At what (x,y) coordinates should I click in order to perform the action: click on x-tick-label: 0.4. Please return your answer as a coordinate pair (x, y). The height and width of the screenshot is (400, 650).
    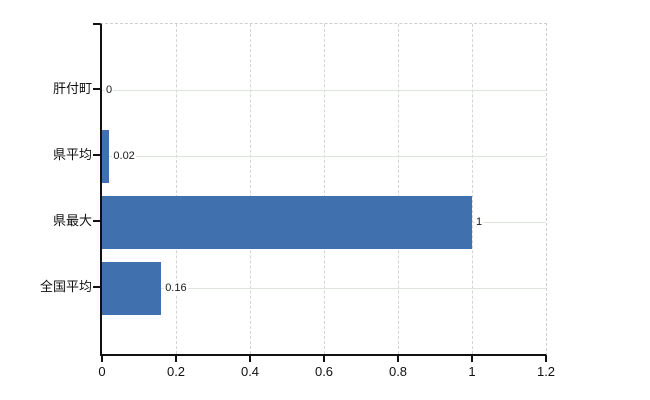
    Looking at the image, I should click on (250, 371).